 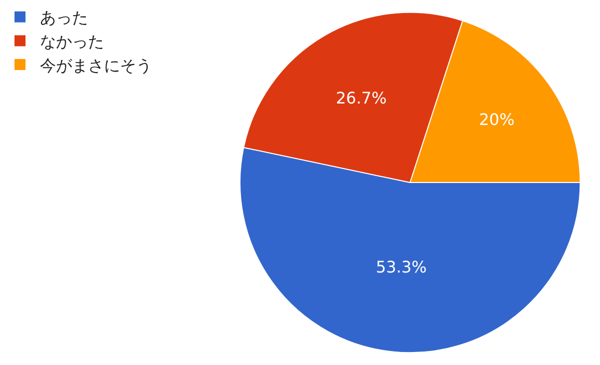 I want to click on data-label: 26.7%, so click(x=361, y=98).